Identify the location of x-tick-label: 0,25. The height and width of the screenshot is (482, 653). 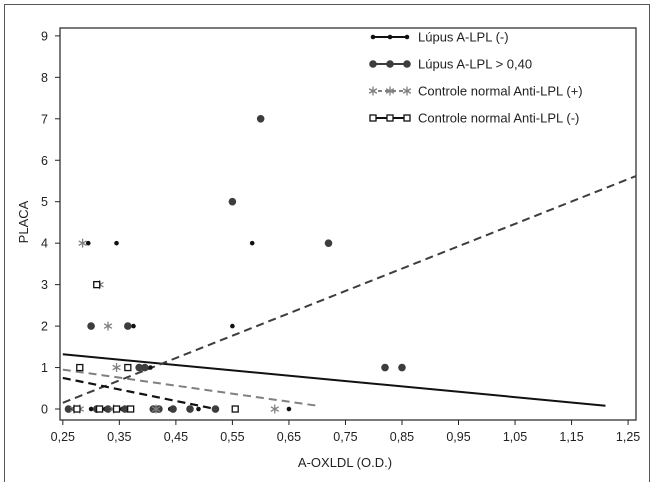
(63, 437).